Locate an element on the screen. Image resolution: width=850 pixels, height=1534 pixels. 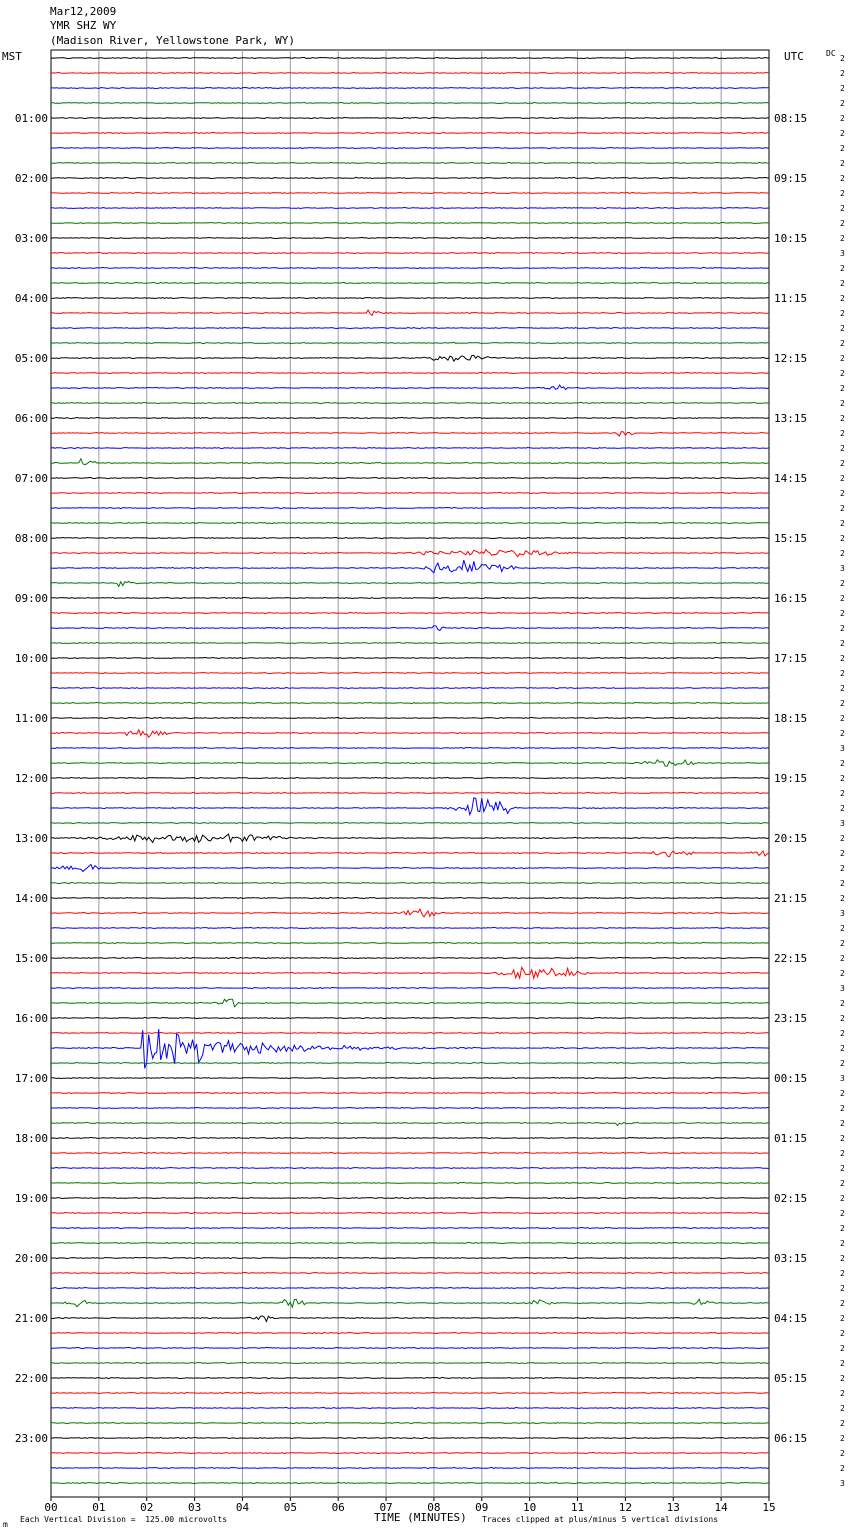
x-tick-label: 00 is located at coordinates (50, 1507).